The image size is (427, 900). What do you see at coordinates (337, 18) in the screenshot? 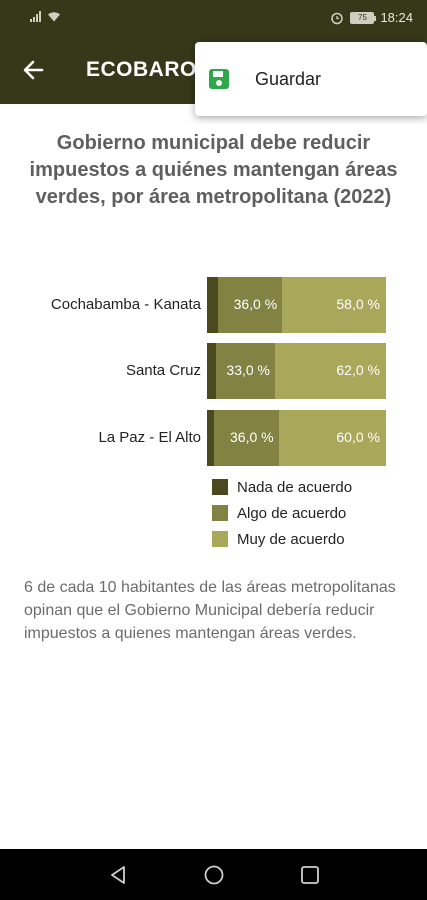
I see `alarm-icon` at bounding box center [337, 18].